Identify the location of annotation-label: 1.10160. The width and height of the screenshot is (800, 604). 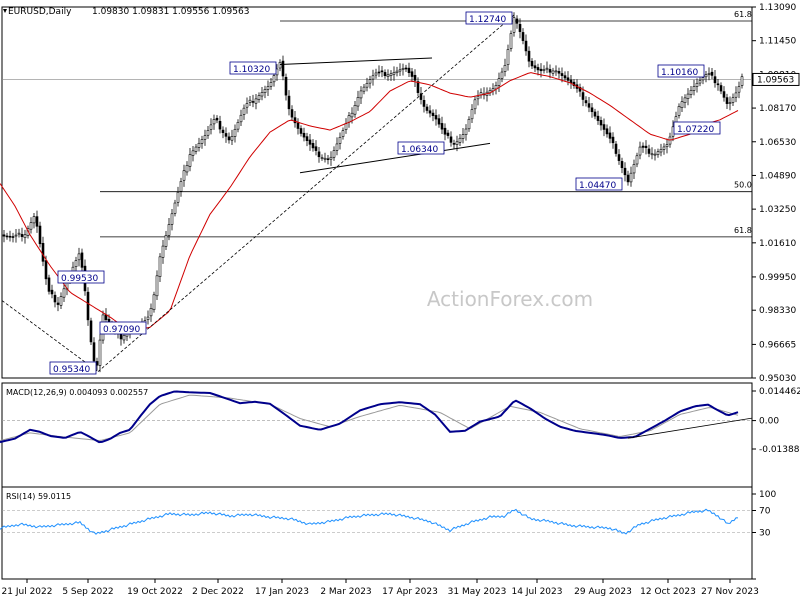
(679, 73).